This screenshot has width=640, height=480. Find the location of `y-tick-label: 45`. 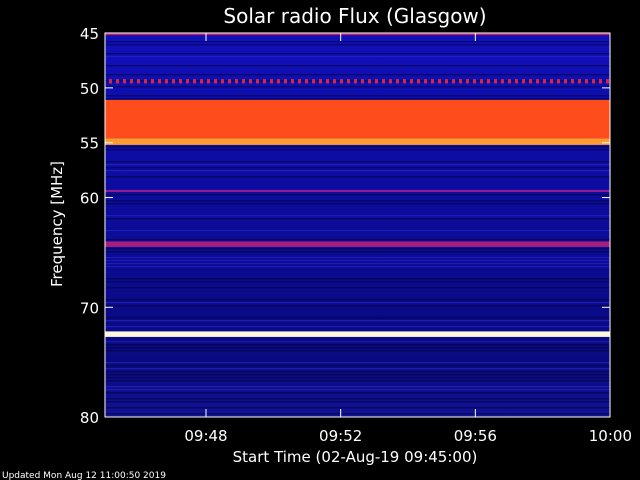

y-tick-label: 45 is located at coordinates (89, 34).